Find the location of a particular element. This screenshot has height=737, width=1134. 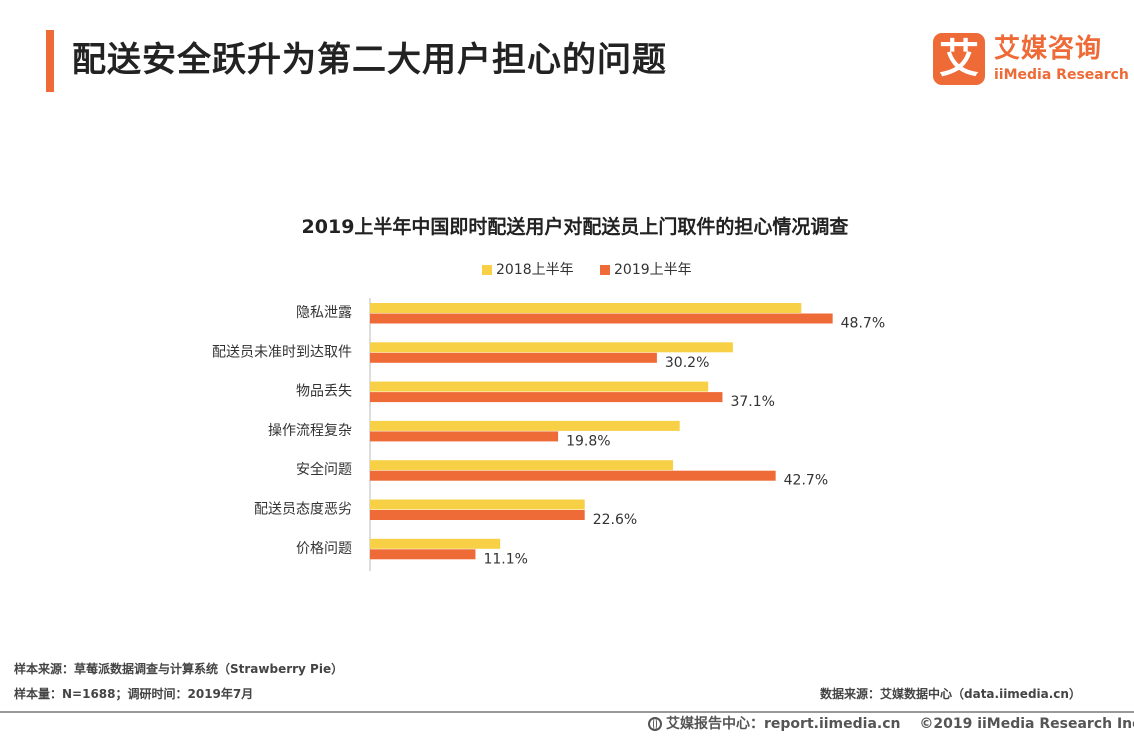

category-label: 操作流程复杂 is located at coordinates (310, 430).